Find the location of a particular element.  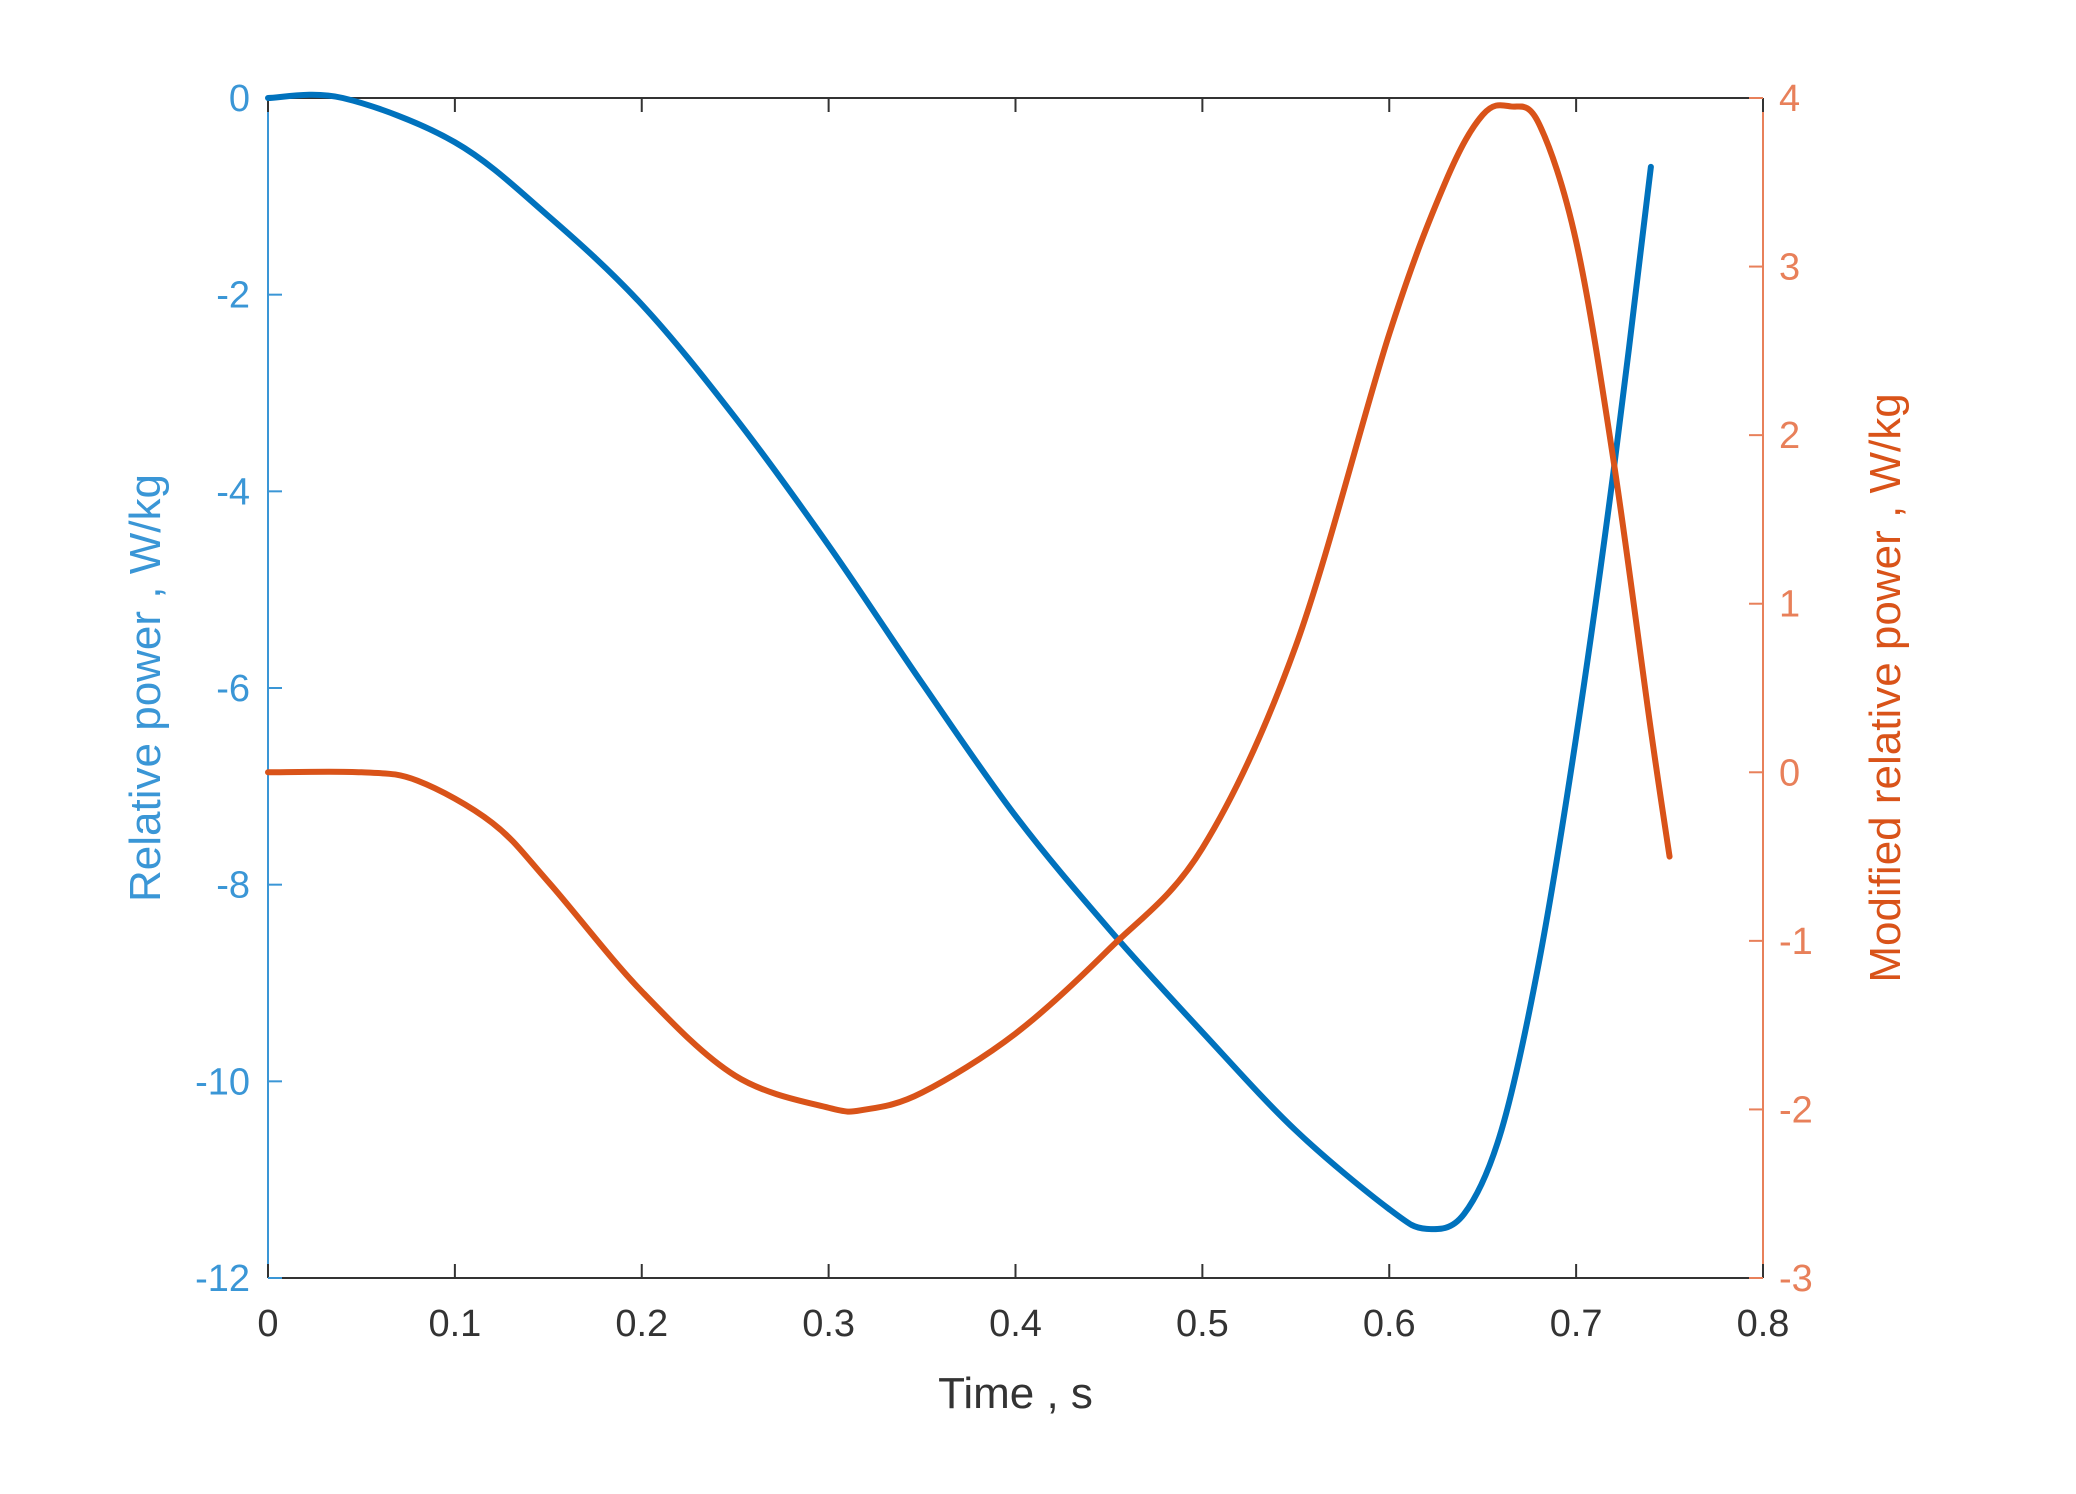

right-y-tick-label: 1 is located at coordinates (1789, 605).